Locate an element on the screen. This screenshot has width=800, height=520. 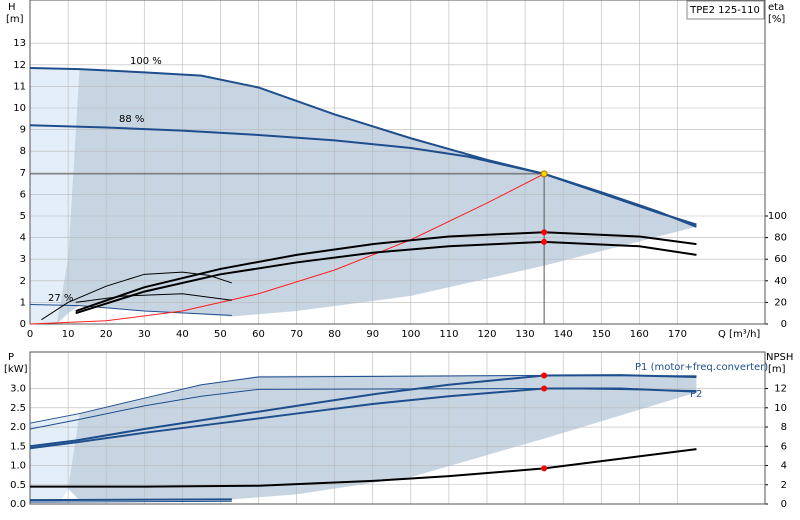
x-tick-label: 100 is located at coordinates (410, 334).